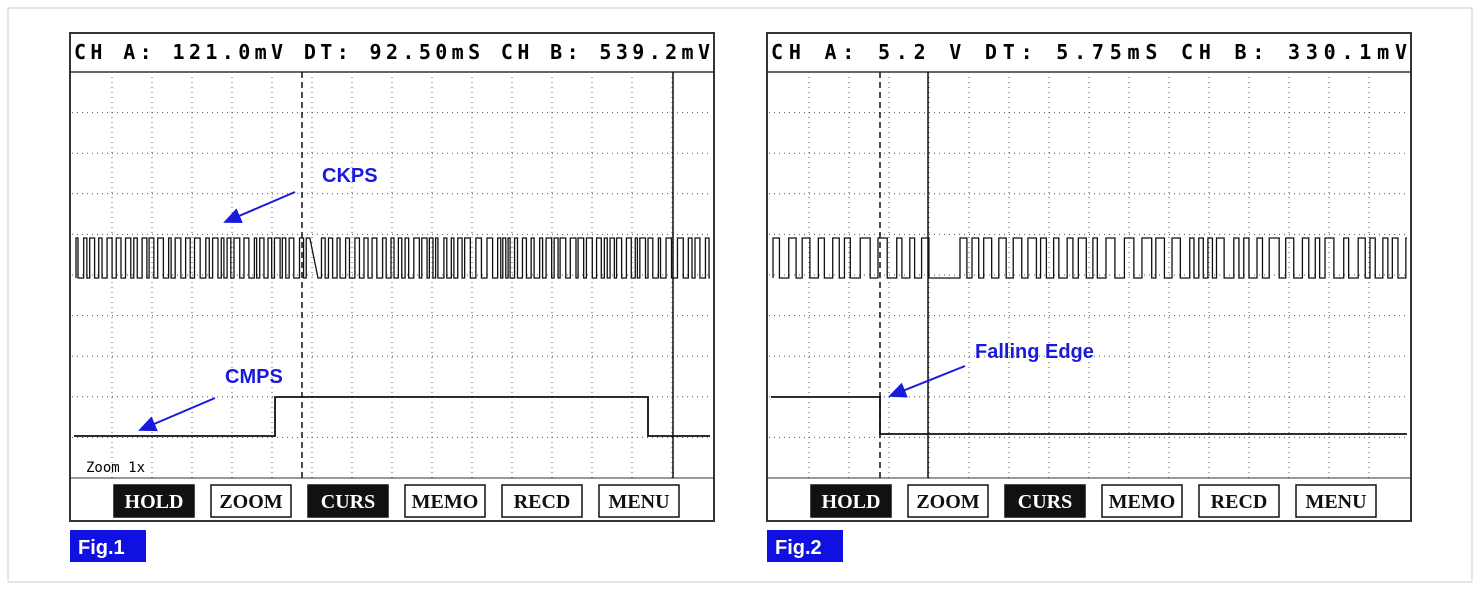  Describe the element at coordinates (254, 377) in the screenshot. I see `annotation: CMPS` at that location.